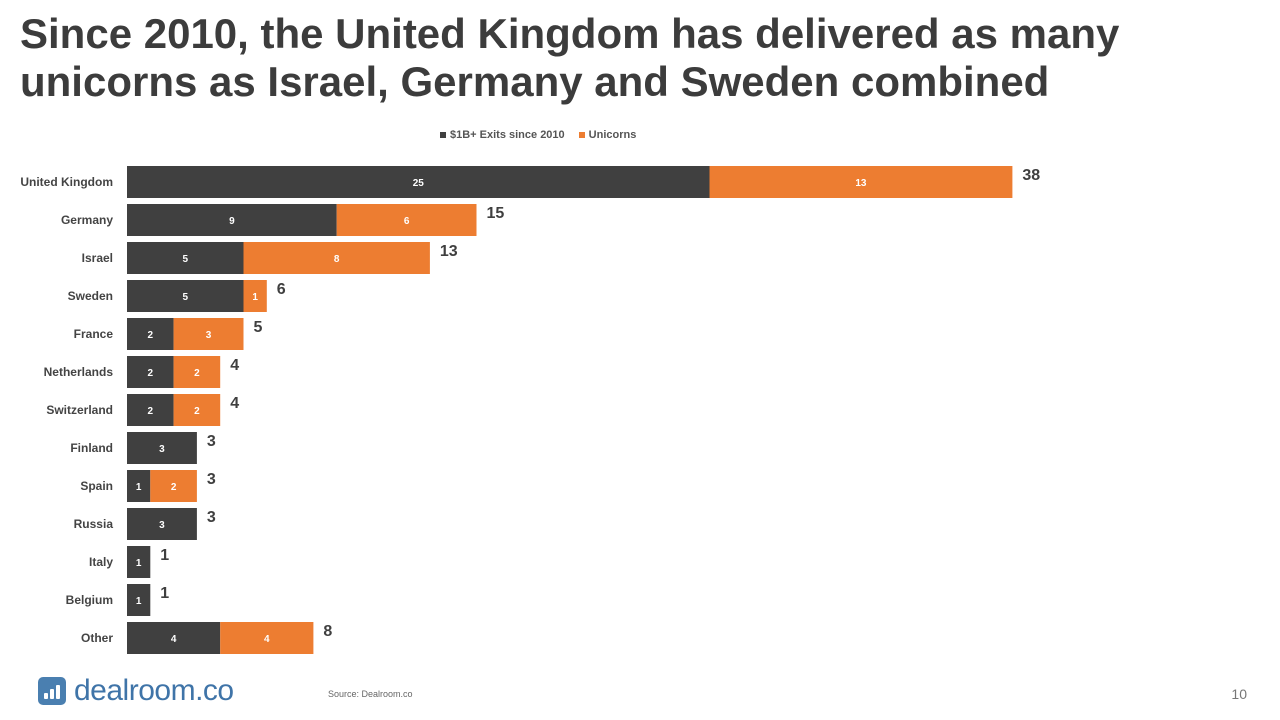  I want to click on total-label: 15, so click(496, 213).